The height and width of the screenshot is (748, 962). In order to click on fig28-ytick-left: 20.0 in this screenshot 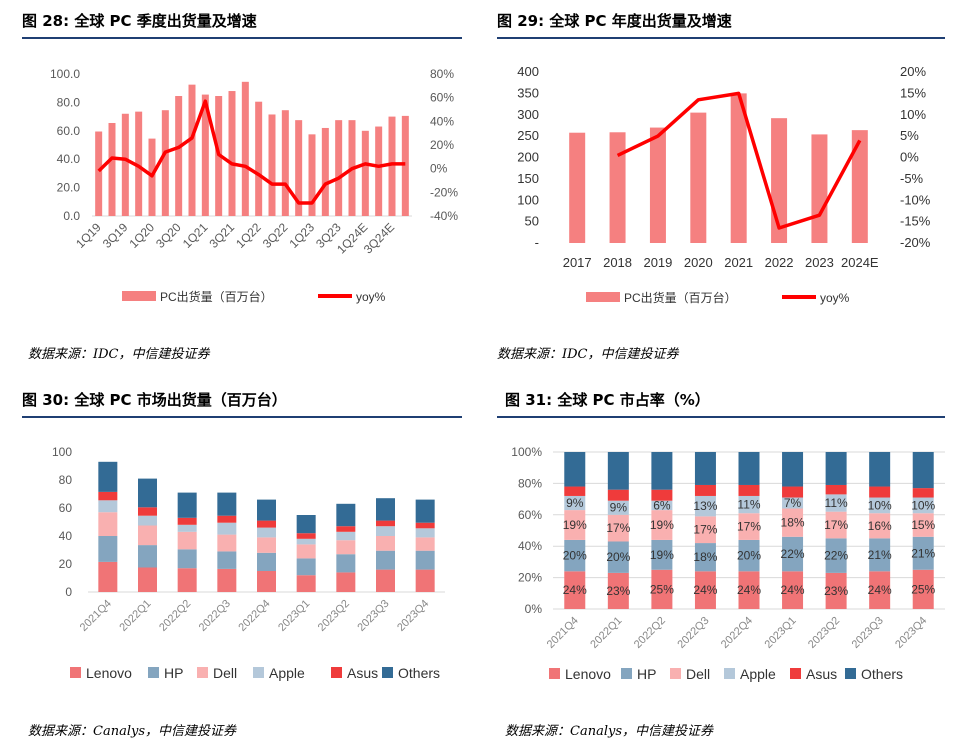, I will do `click(69, 188)`.